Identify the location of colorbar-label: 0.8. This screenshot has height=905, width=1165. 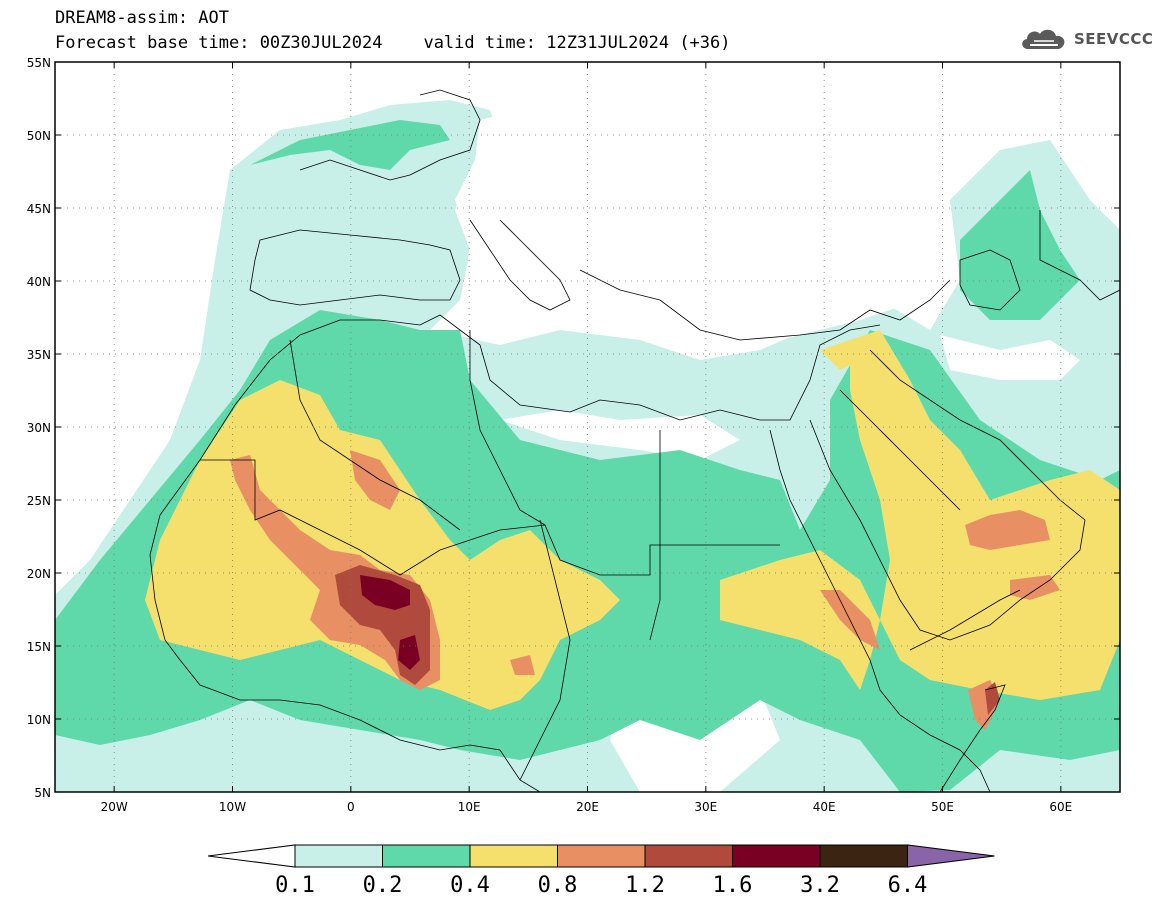
(558, 885).